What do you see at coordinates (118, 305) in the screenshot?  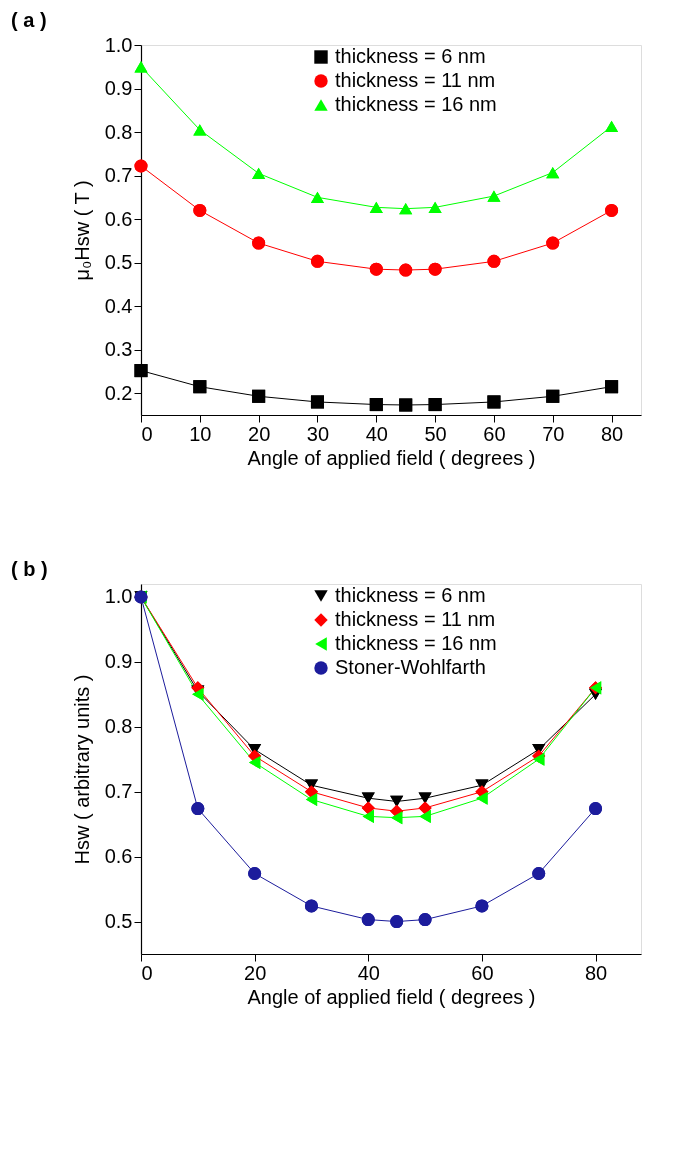 I see `y-tick-label: 0.4` at bounding box center [118, 305].